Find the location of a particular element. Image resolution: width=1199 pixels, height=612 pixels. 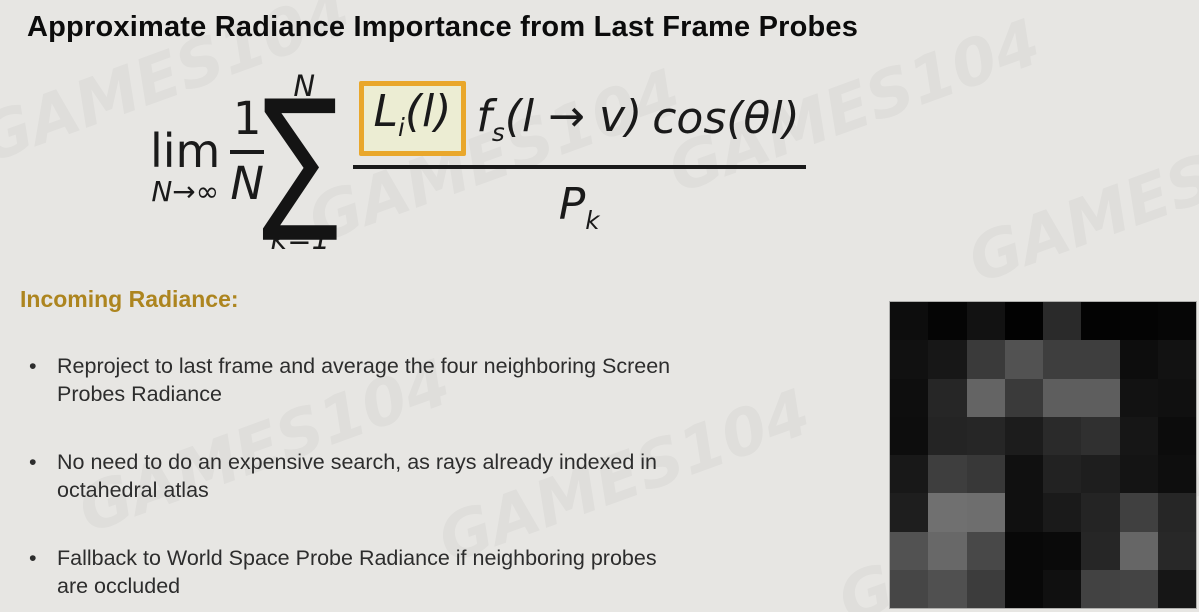

sigma-symbol: ∑ is located at coordinates (300, 156).